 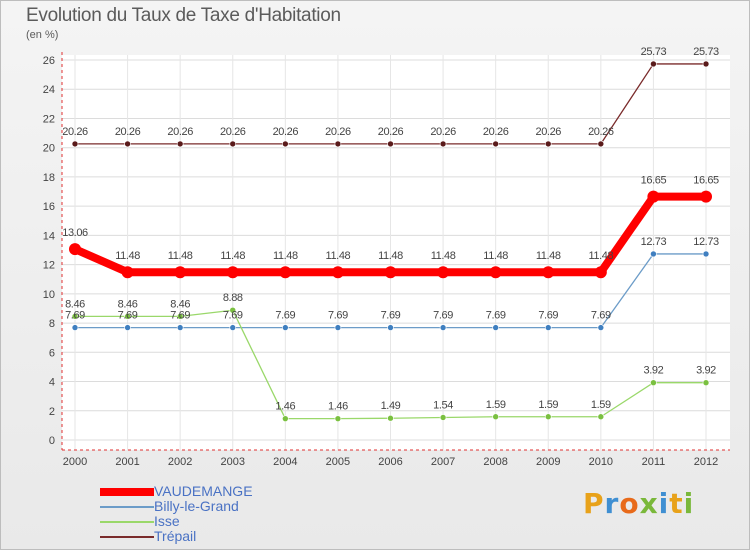 I want to click on chart-title: Evolution du Taux de Taxe d'Habitation, so click(x=183, y=15).